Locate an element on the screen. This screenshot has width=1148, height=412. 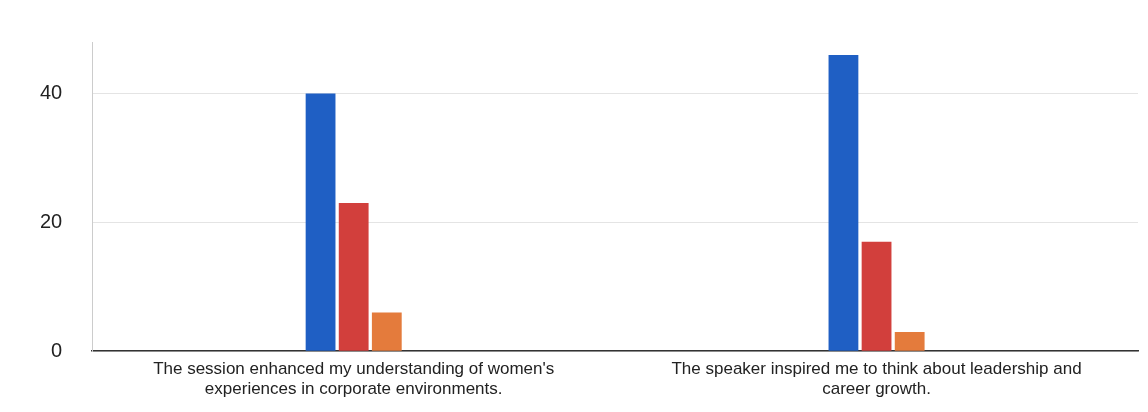
y-tick-label: 20 is located at coordinates (51, 220).